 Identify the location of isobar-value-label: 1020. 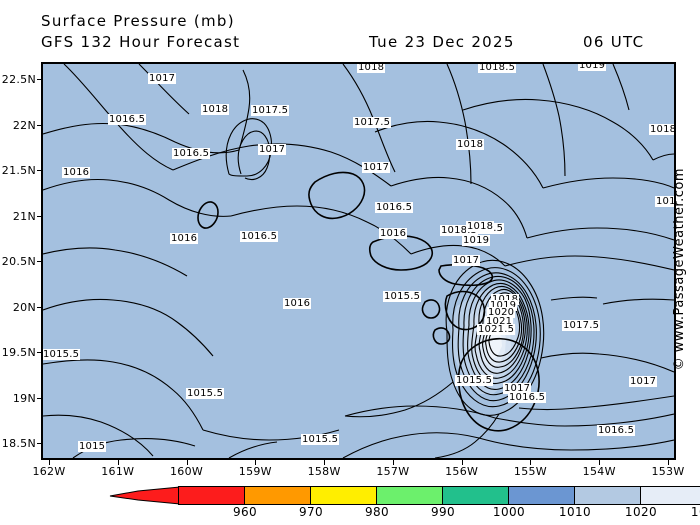
(501, 312).